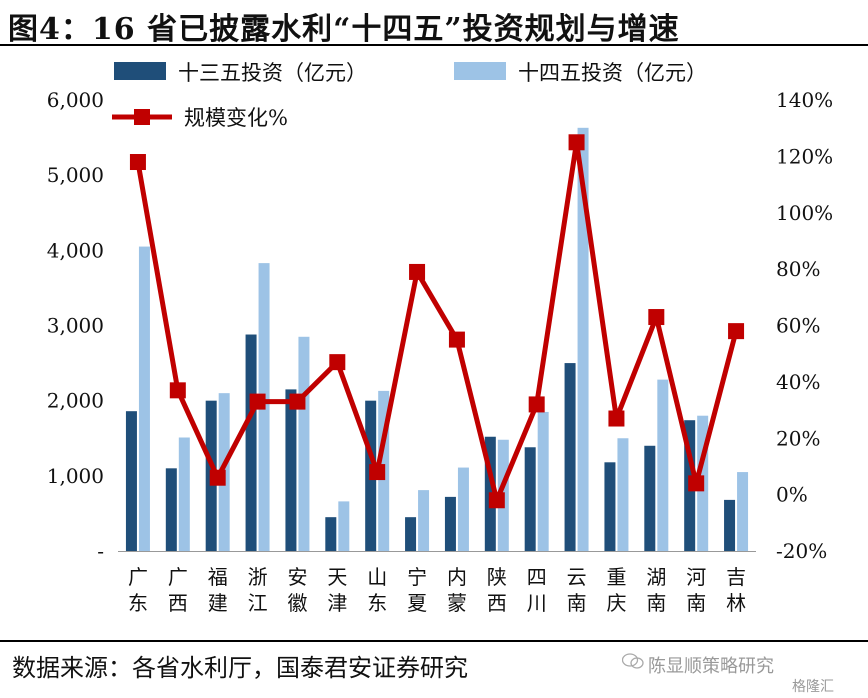 Image resolution: width=868 pixels, height=698 pixels. I want to click on watermark-text: 陈显顺策略研究, so click(711, 666).